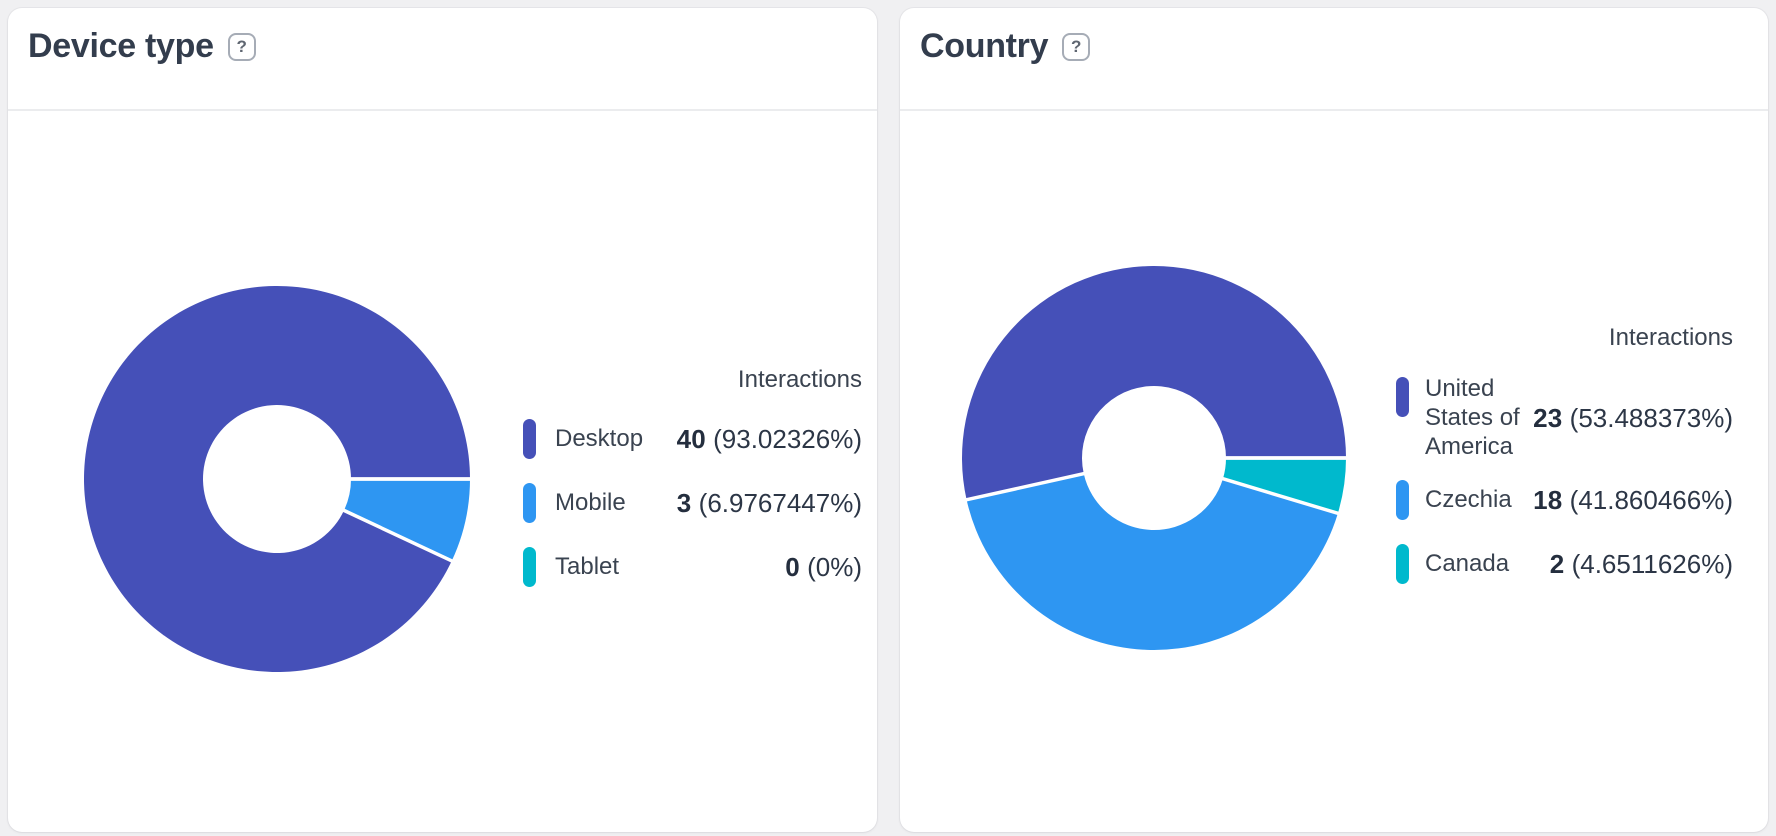 The width and height of the screenshot is (1776, 836). What do you see at coordinates (1334, 59) in the screenshot?
I see `country-card-header: Country ?` at bounding box center [1334, 59].